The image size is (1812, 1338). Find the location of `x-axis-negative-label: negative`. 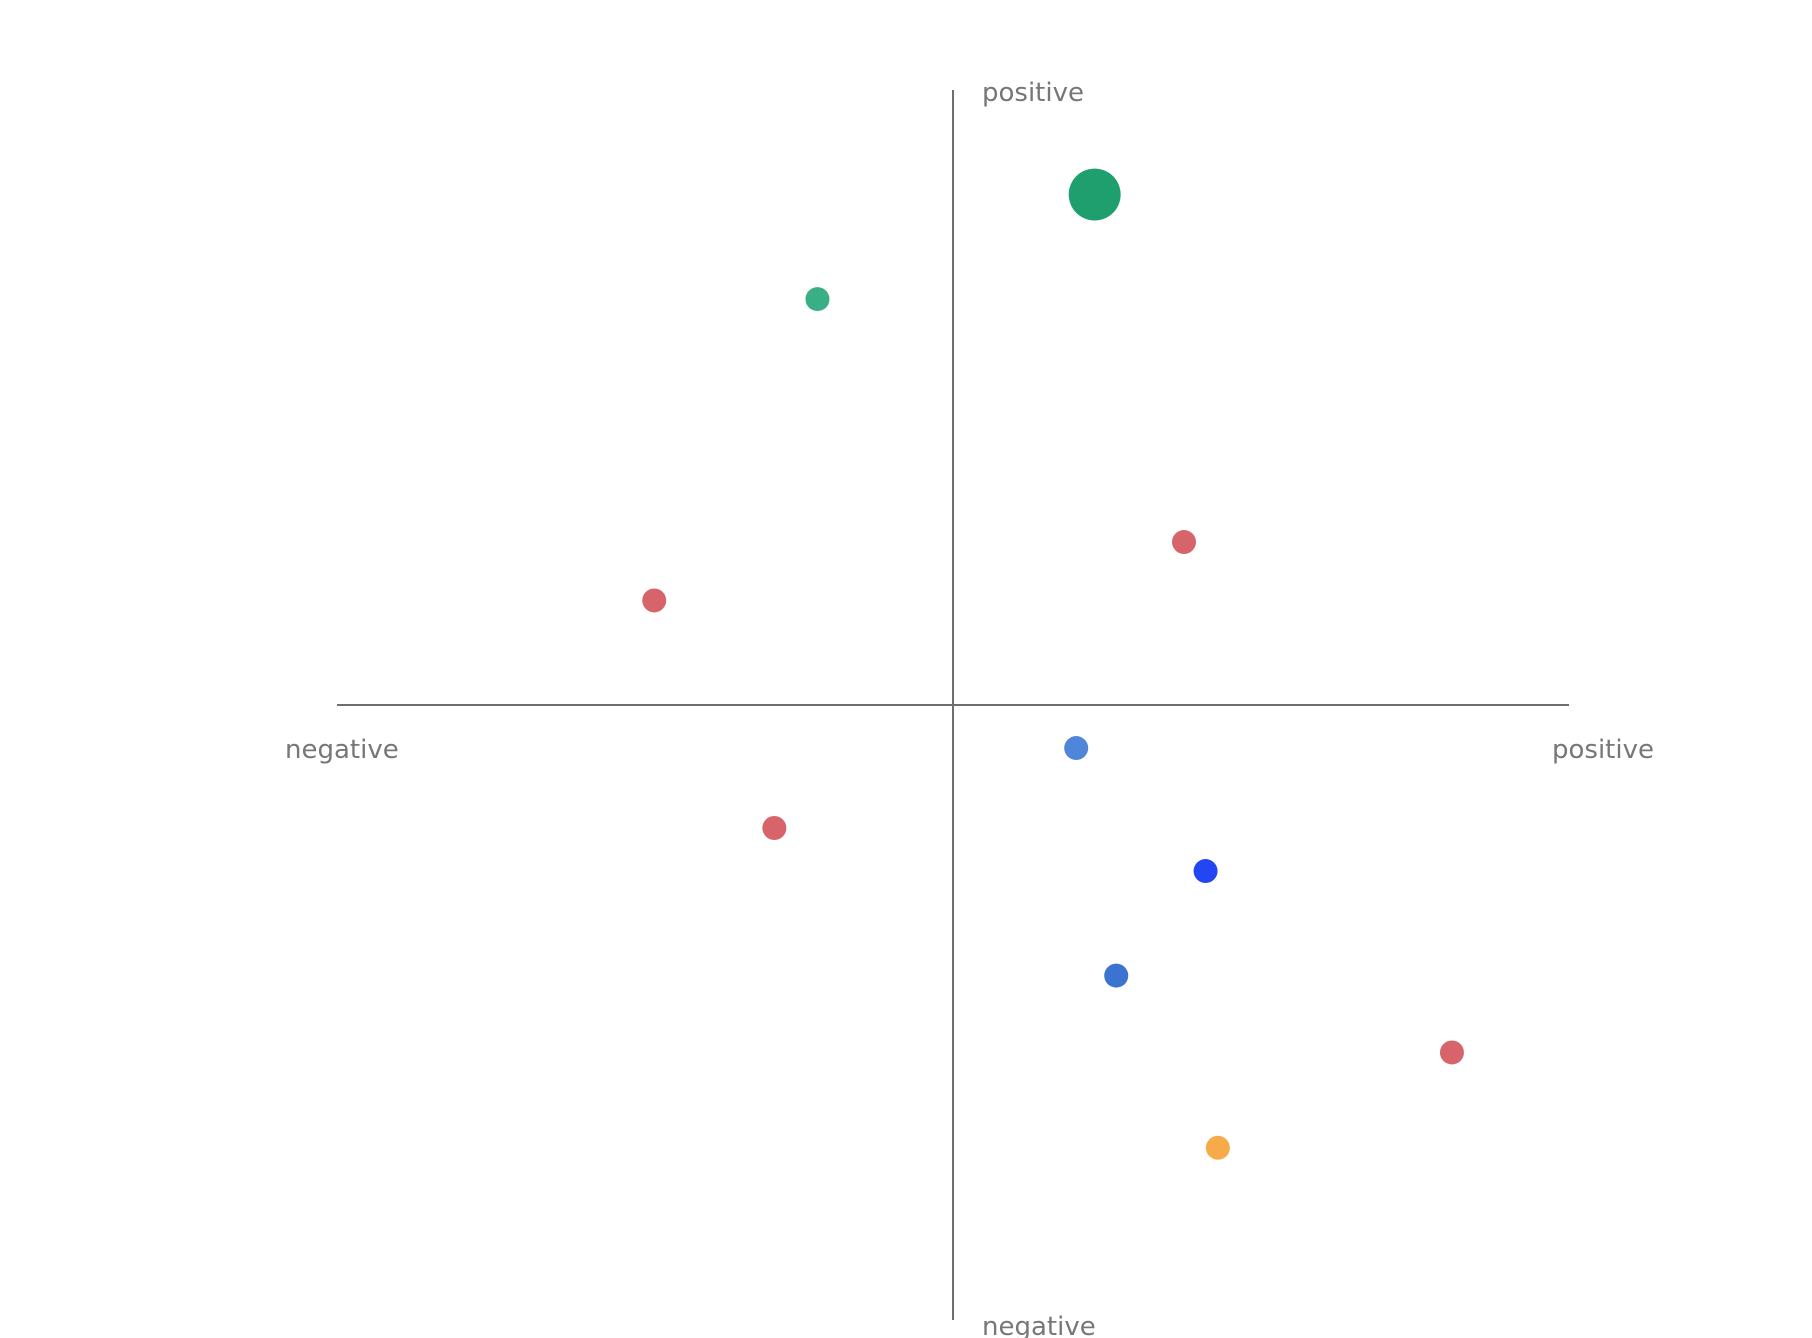

x-axis-negative-label: negative is located at coordinates (342, 750).